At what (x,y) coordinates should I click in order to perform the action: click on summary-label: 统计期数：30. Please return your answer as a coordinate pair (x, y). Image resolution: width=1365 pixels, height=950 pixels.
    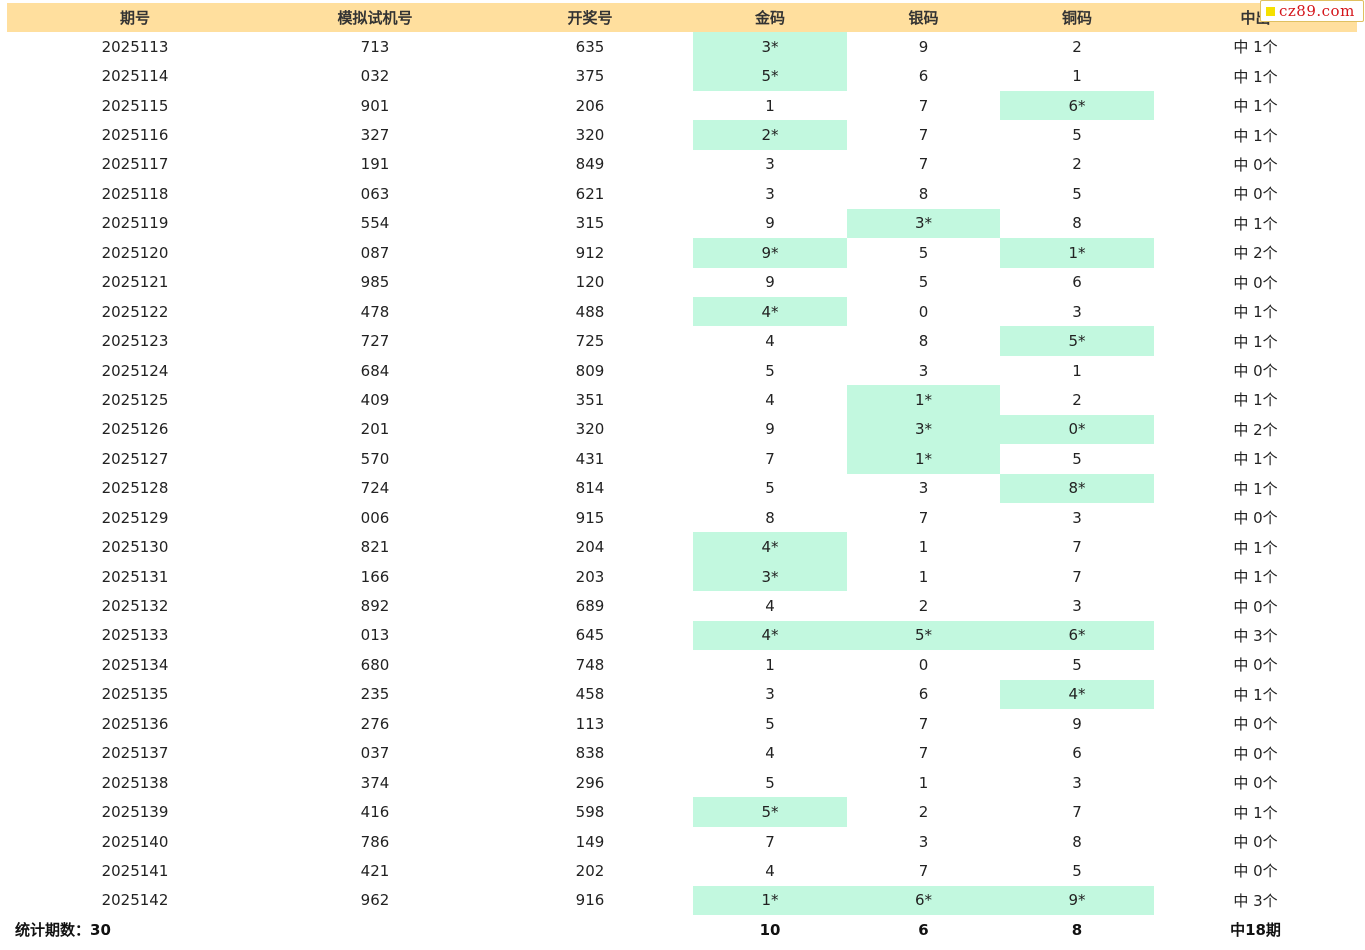
    Looking at the image, I should click on (63, 930).